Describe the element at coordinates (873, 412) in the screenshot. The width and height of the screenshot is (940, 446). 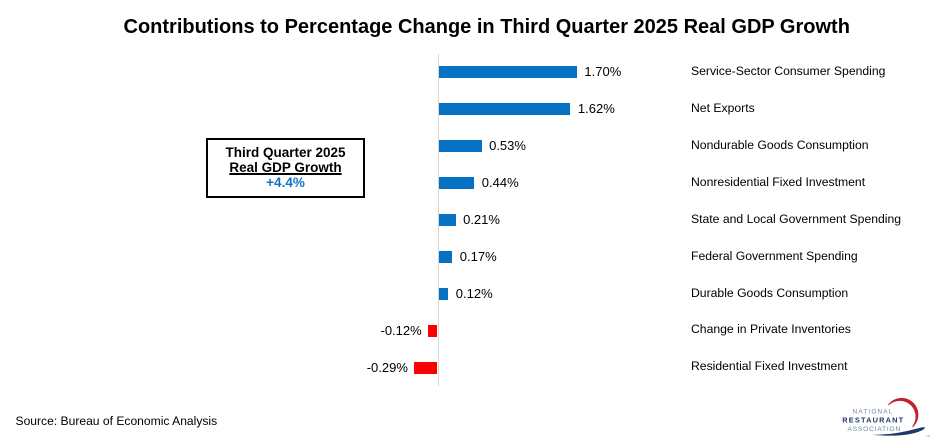
I see `svg-text: NATIONAL` at that location.